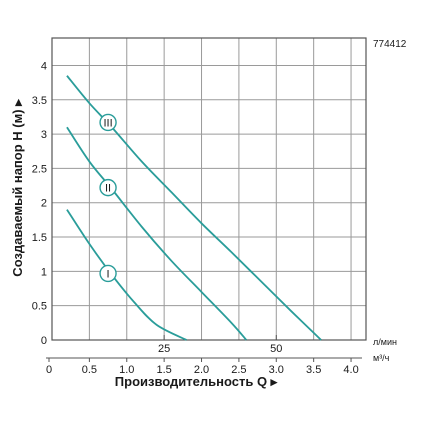 The image size is (425, 425). Describe the element at coordinates (126, 275) in the screenshot. I see `series-line-i` at that location.